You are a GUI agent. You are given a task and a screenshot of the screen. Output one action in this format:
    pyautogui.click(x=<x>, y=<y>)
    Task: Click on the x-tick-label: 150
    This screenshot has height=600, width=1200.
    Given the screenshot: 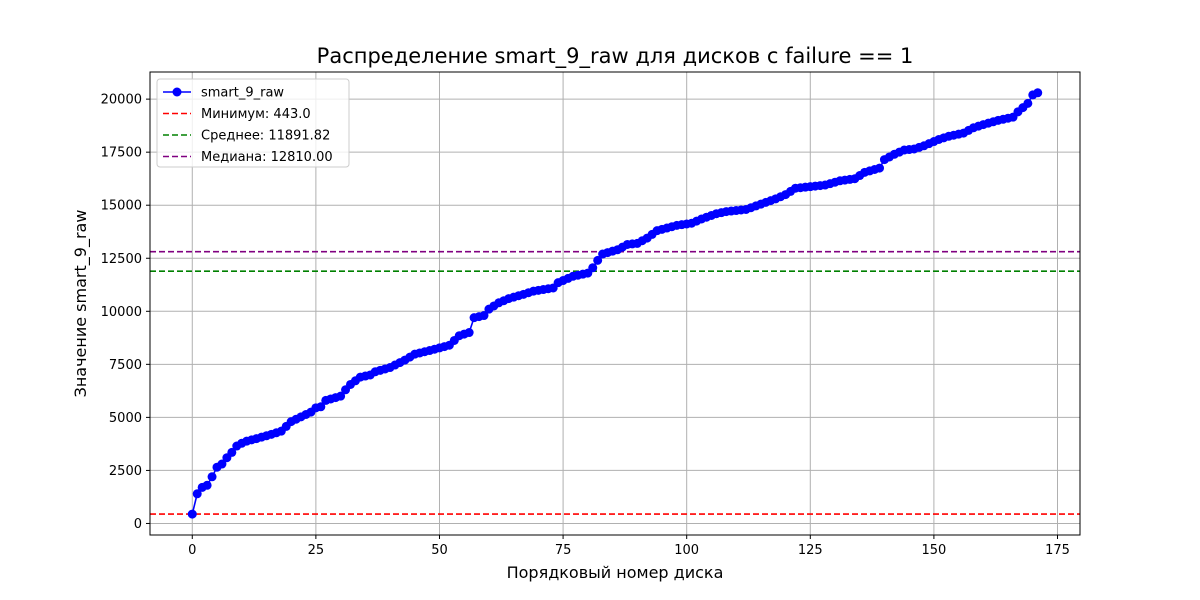 What is the action you would take?
    pyautogui.click(x=933, y=550)
    